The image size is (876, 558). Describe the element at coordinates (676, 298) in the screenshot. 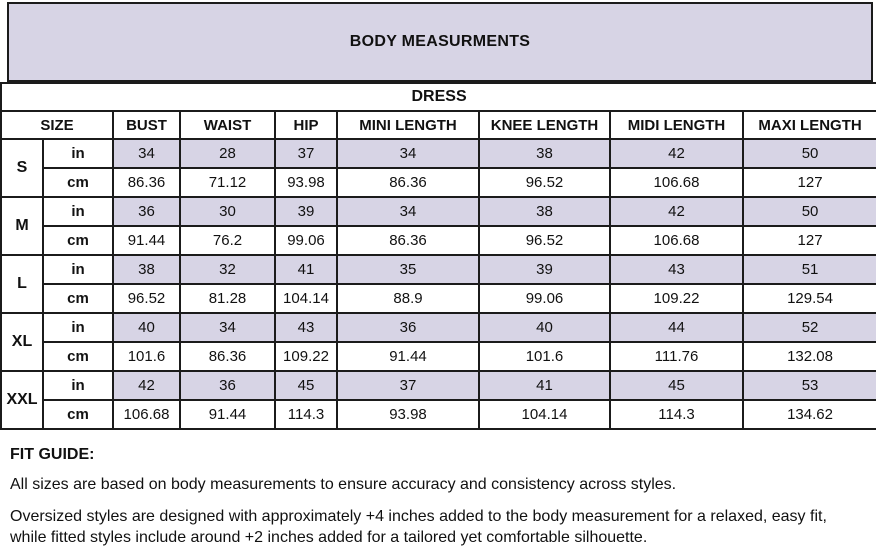

I see `measurement-cell: 109.22` at that location.